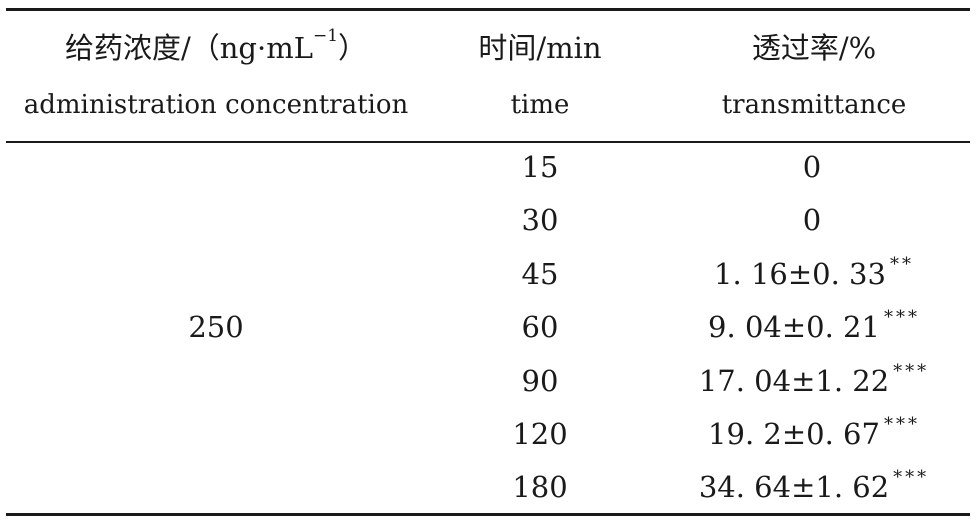 The height and width of the screenshot is (528, 976). What do you see at coordinates (540, 381) in the screenshot?
I see `time-cell: 90` at bounding box center [540, 381].